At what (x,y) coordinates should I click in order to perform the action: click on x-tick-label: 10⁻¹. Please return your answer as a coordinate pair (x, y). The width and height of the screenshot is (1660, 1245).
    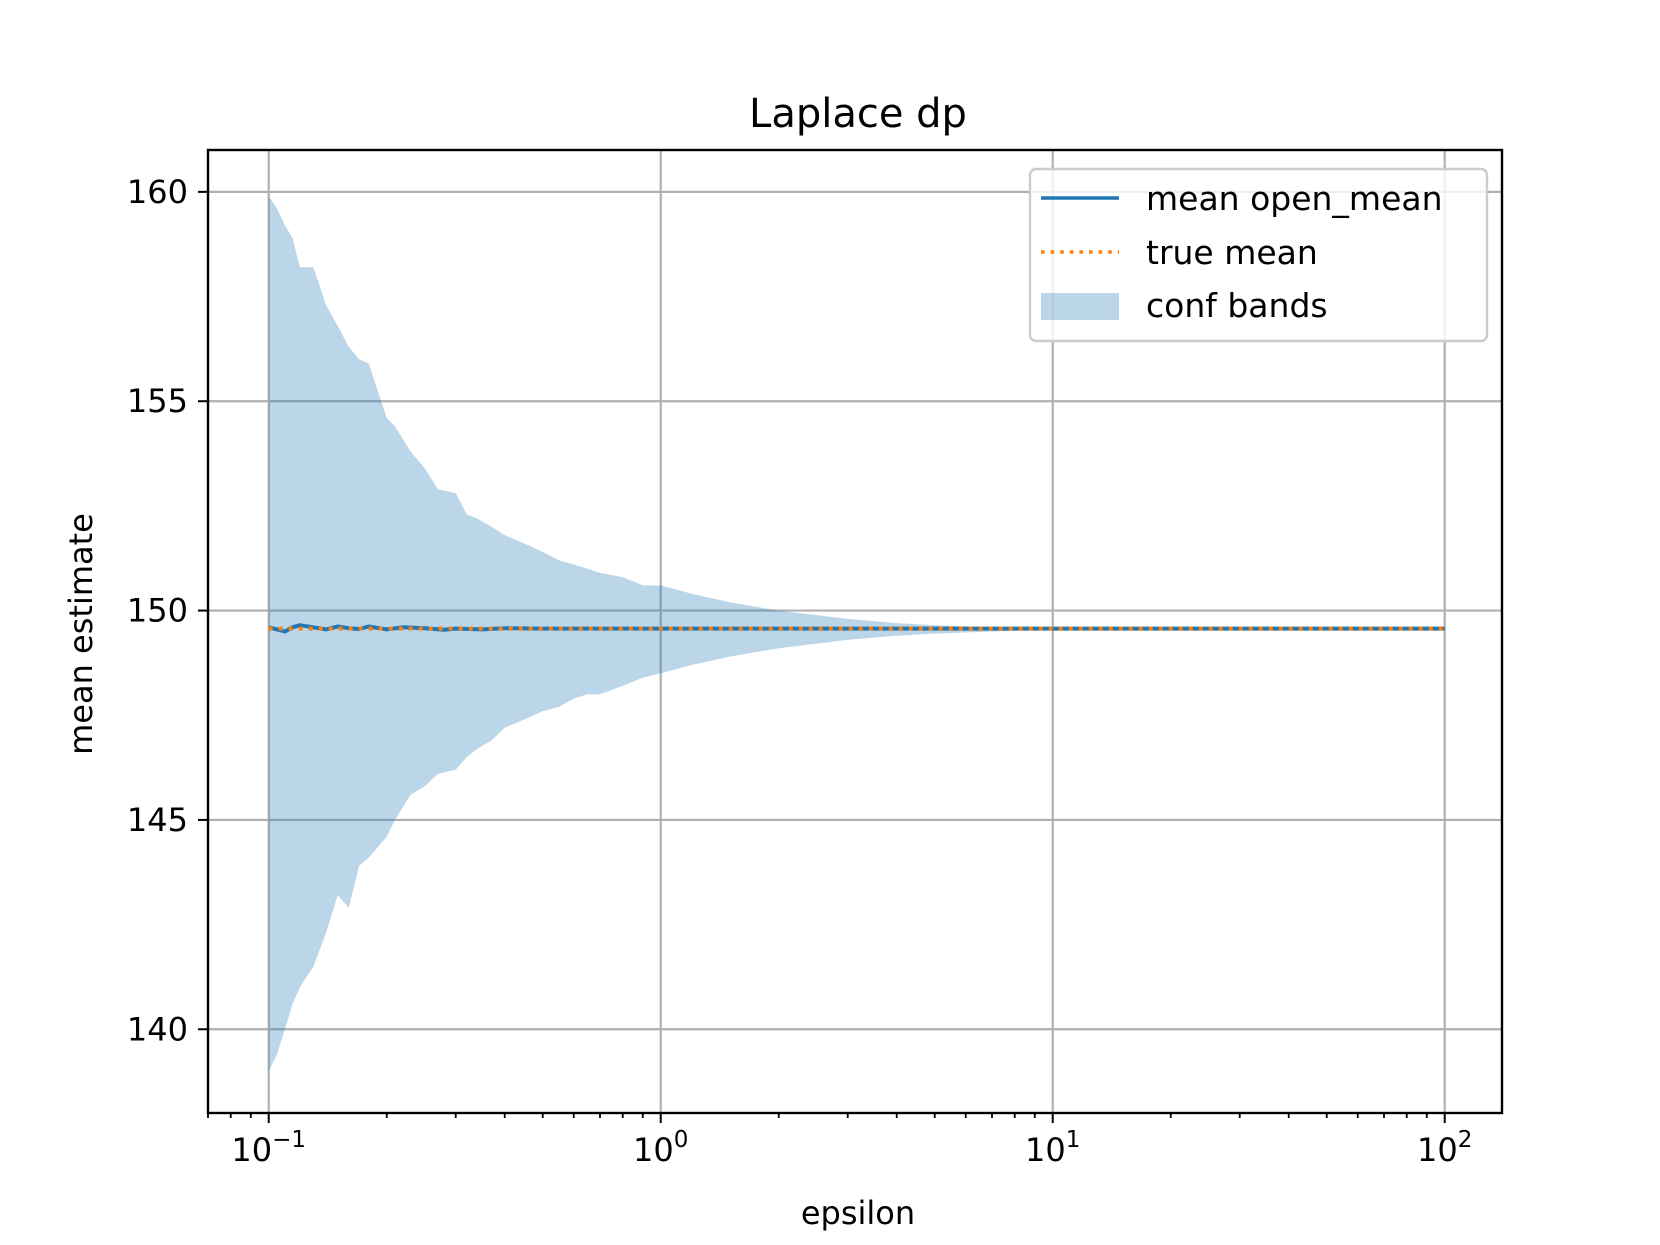
    Looking at the image, I should click on (268, 1148).